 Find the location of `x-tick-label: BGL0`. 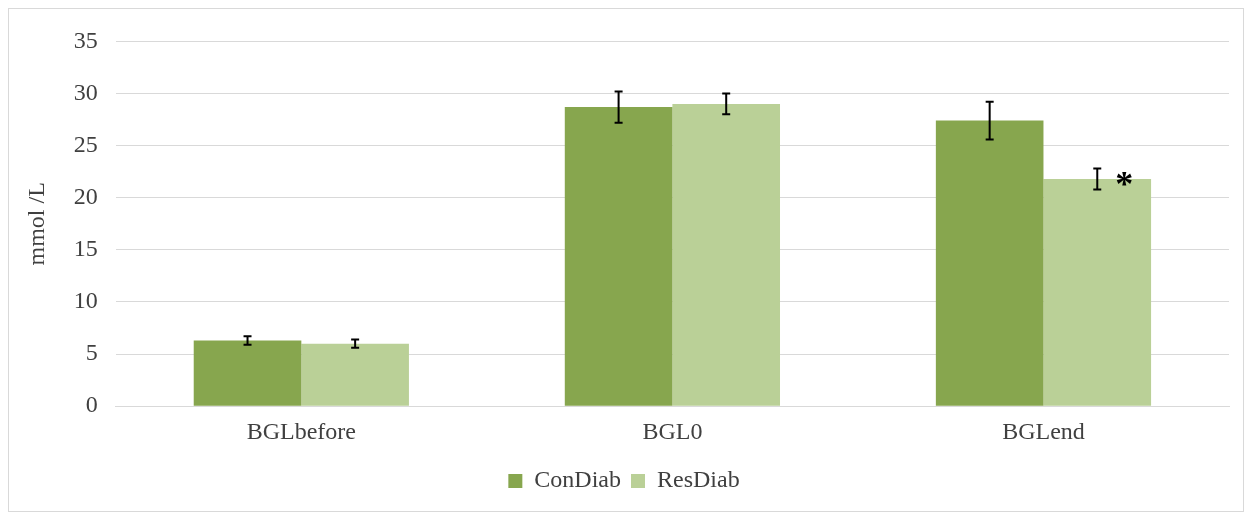

x-tick-label: BGL0 is located at coordinates (672, 430).